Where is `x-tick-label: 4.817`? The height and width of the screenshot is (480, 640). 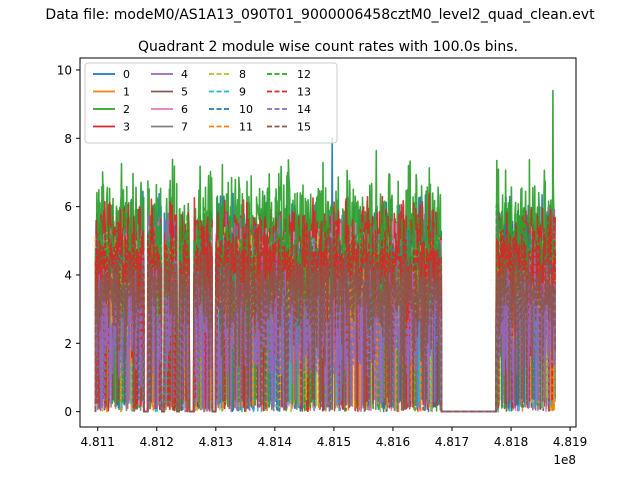 x-tick-label: 4.817 is located at coordinates (452, 442).